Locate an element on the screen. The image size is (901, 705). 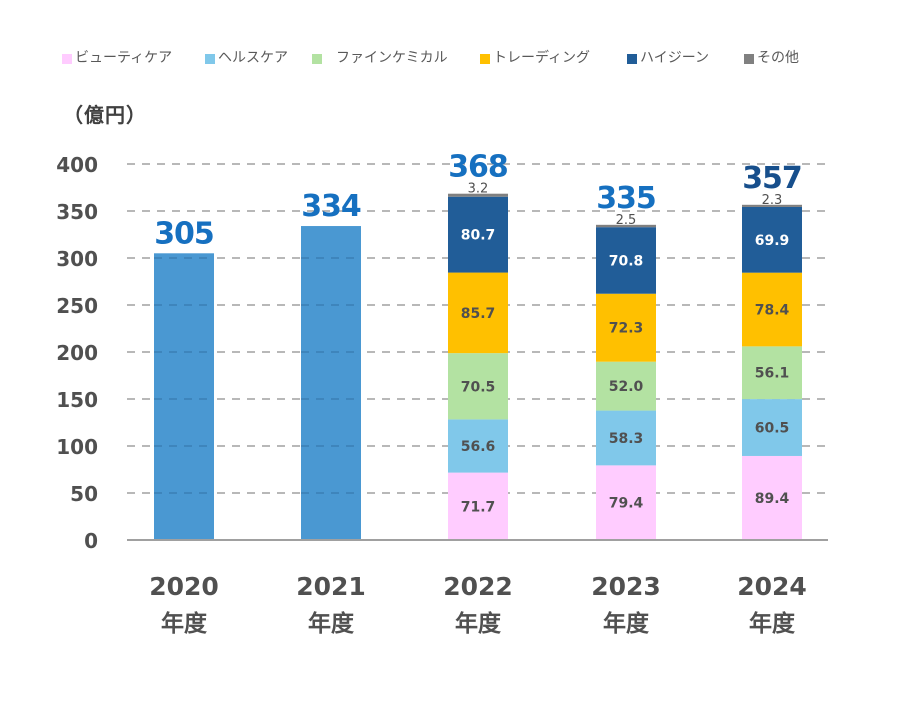
segment-label: 56.6 is located at coordinates (478, 447).